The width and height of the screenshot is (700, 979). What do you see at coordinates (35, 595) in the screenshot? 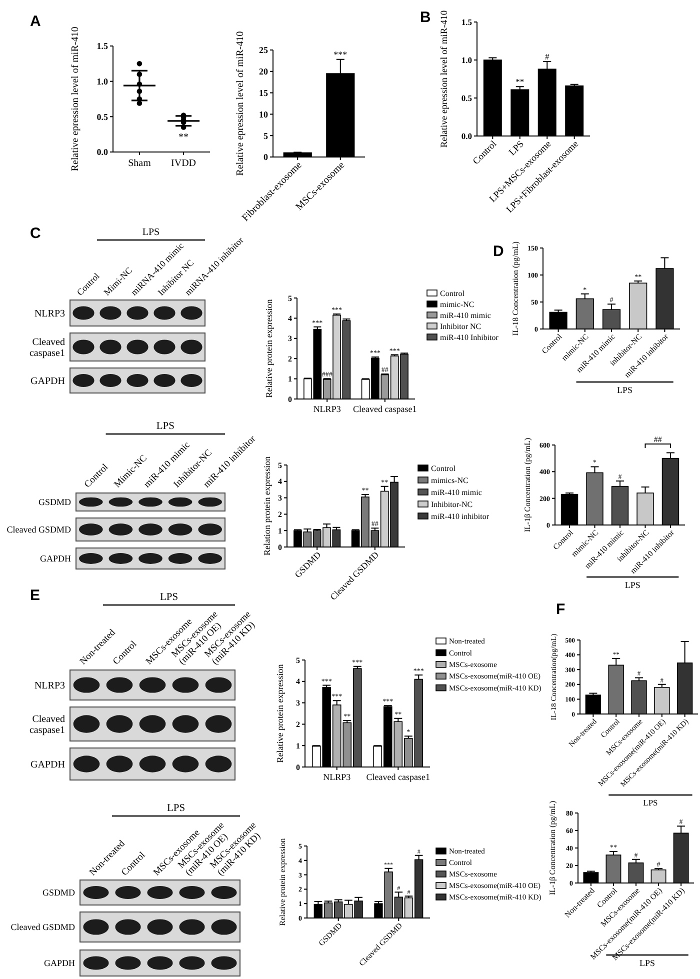
I see `text: E` at bounding box center [35, 595].